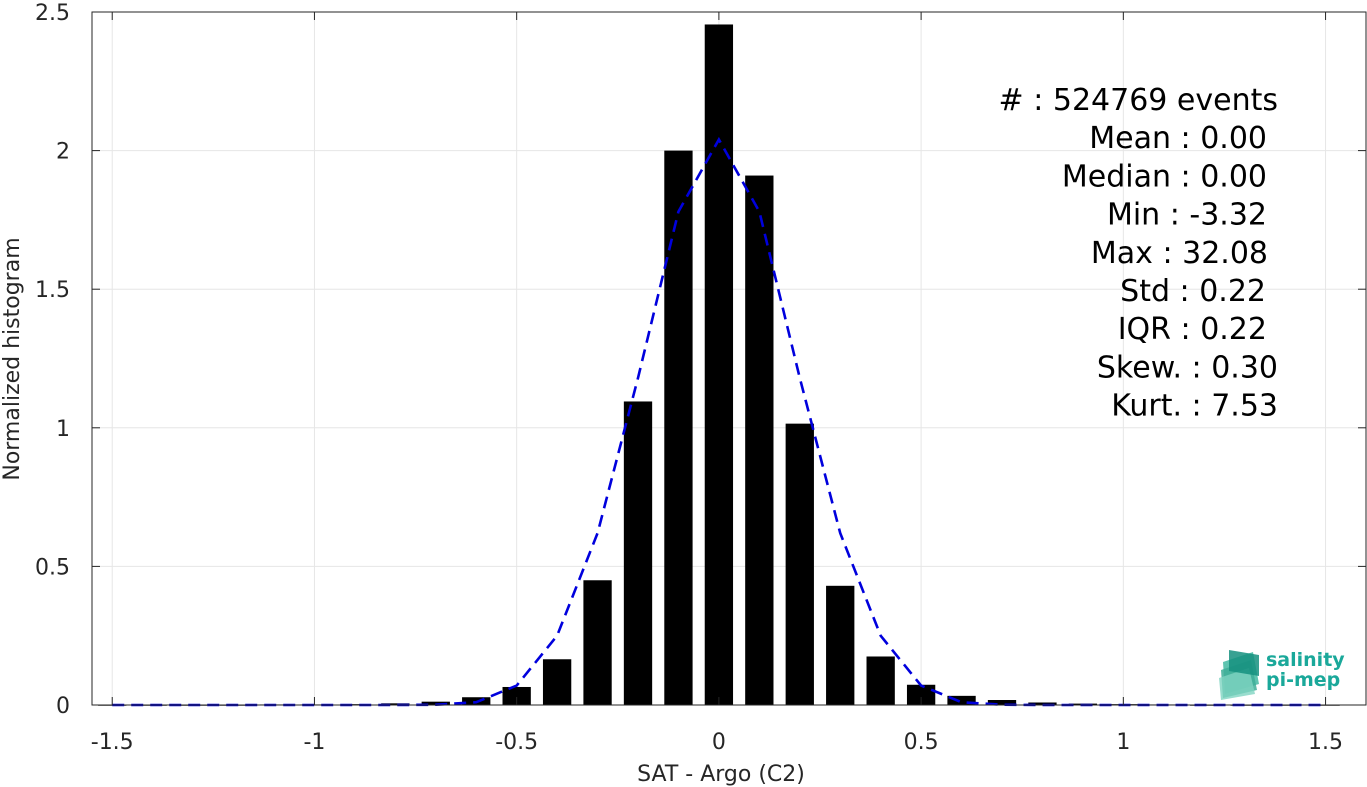 Image resolution: width=1367 pixels, height=787 pixels. Describe the element at coordinates (1325, 742) in the screenshot. I see `x-tick-label: 1.5` at that location.